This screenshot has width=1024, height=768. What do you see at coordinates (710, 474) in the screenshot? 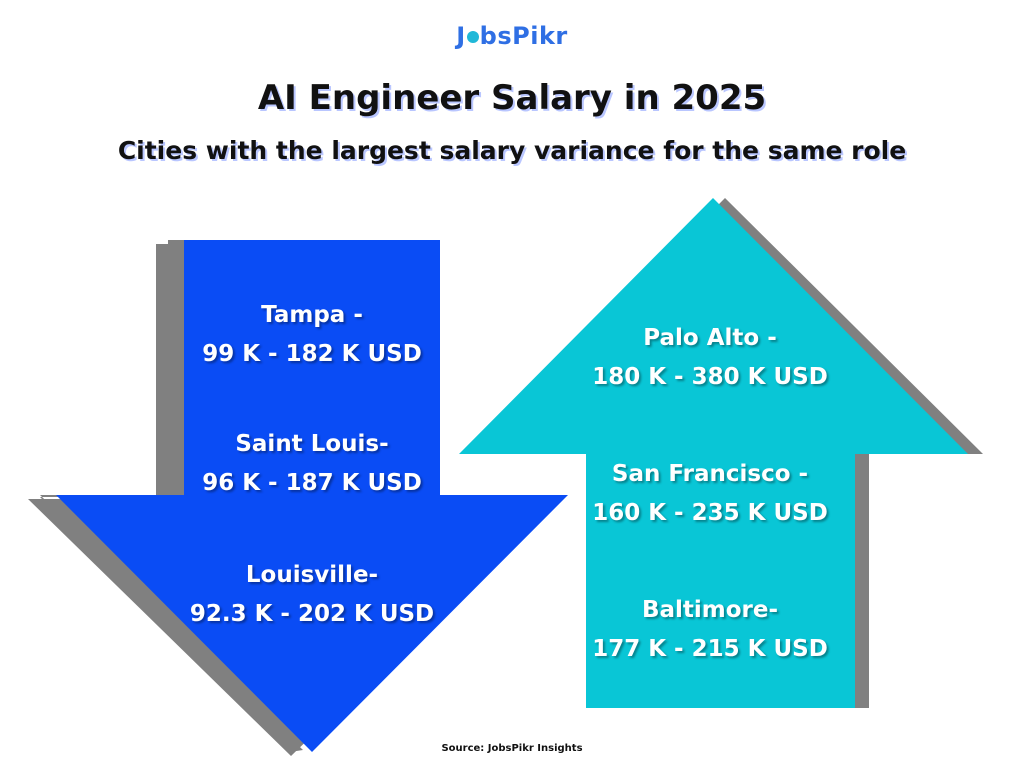
I see `city-name: San Francisco -` at bounding box center [710, 474].